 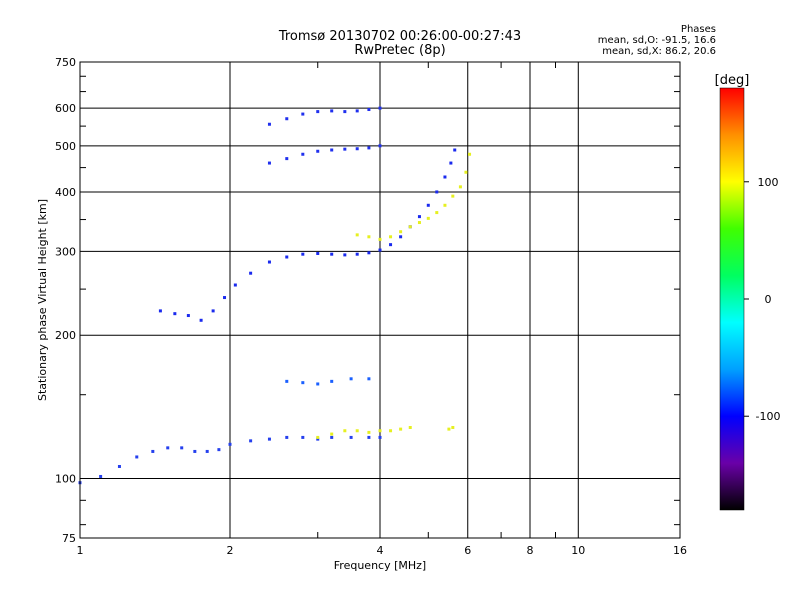 What do you see at coordinates (768, 299) in the screenshot?
I see `colorbar-tick-label: 0` at bounding box center [768, 299].